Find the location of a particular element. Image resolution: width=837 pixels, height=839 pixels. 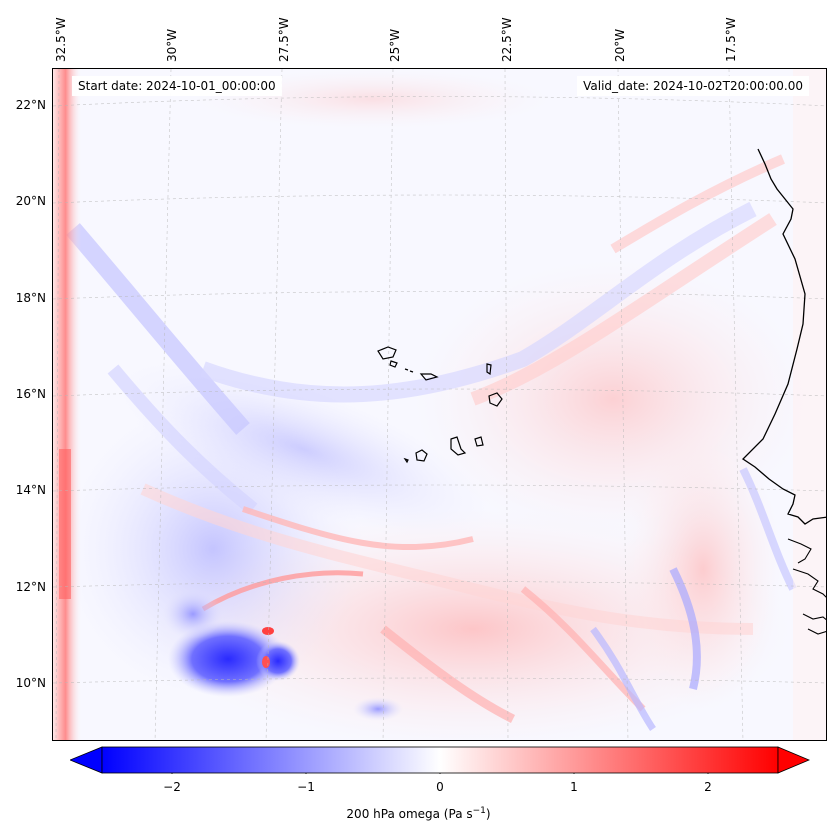

lon-label: 17.5°W is located at coordinates (731, 39).